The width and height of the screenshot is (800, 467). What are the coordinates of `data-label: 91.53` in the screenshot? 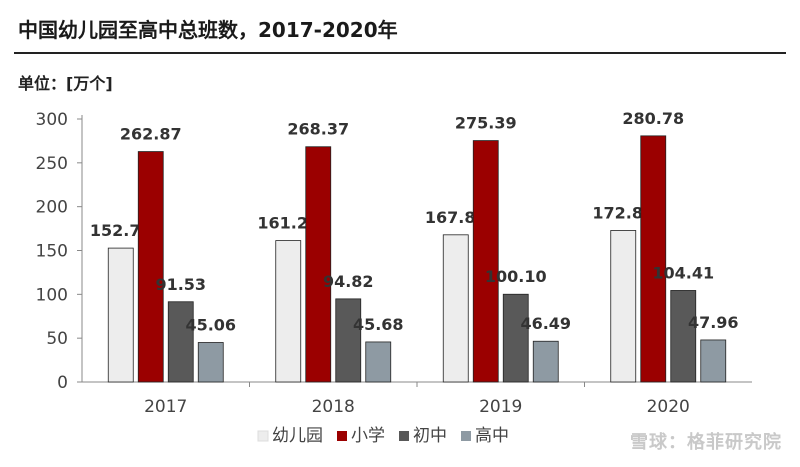 It's located at (180, 284).